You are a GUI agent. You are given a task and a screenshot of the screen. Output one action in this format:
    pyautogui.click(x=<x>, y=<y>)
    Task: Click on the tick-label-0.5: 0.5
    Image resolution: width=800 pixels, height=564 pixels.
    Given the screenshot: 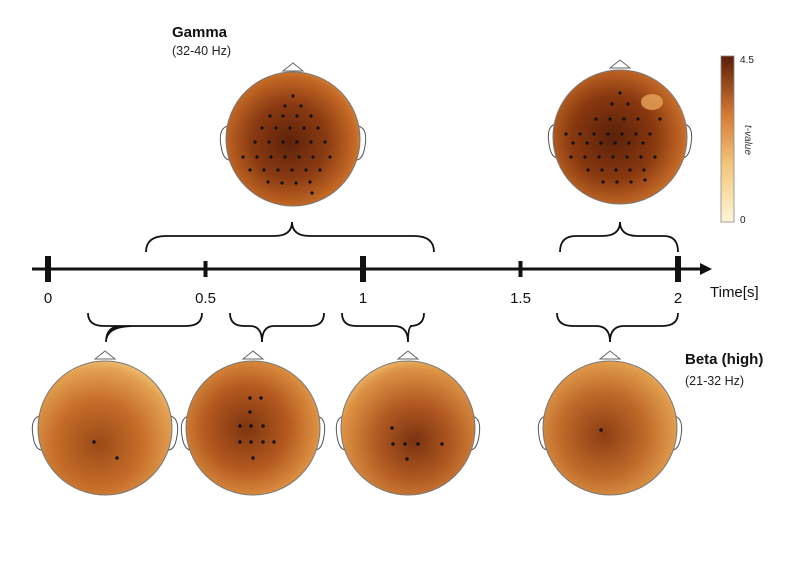 What is the action you would take?
    pyautogui.click(x=205, y=298)
    